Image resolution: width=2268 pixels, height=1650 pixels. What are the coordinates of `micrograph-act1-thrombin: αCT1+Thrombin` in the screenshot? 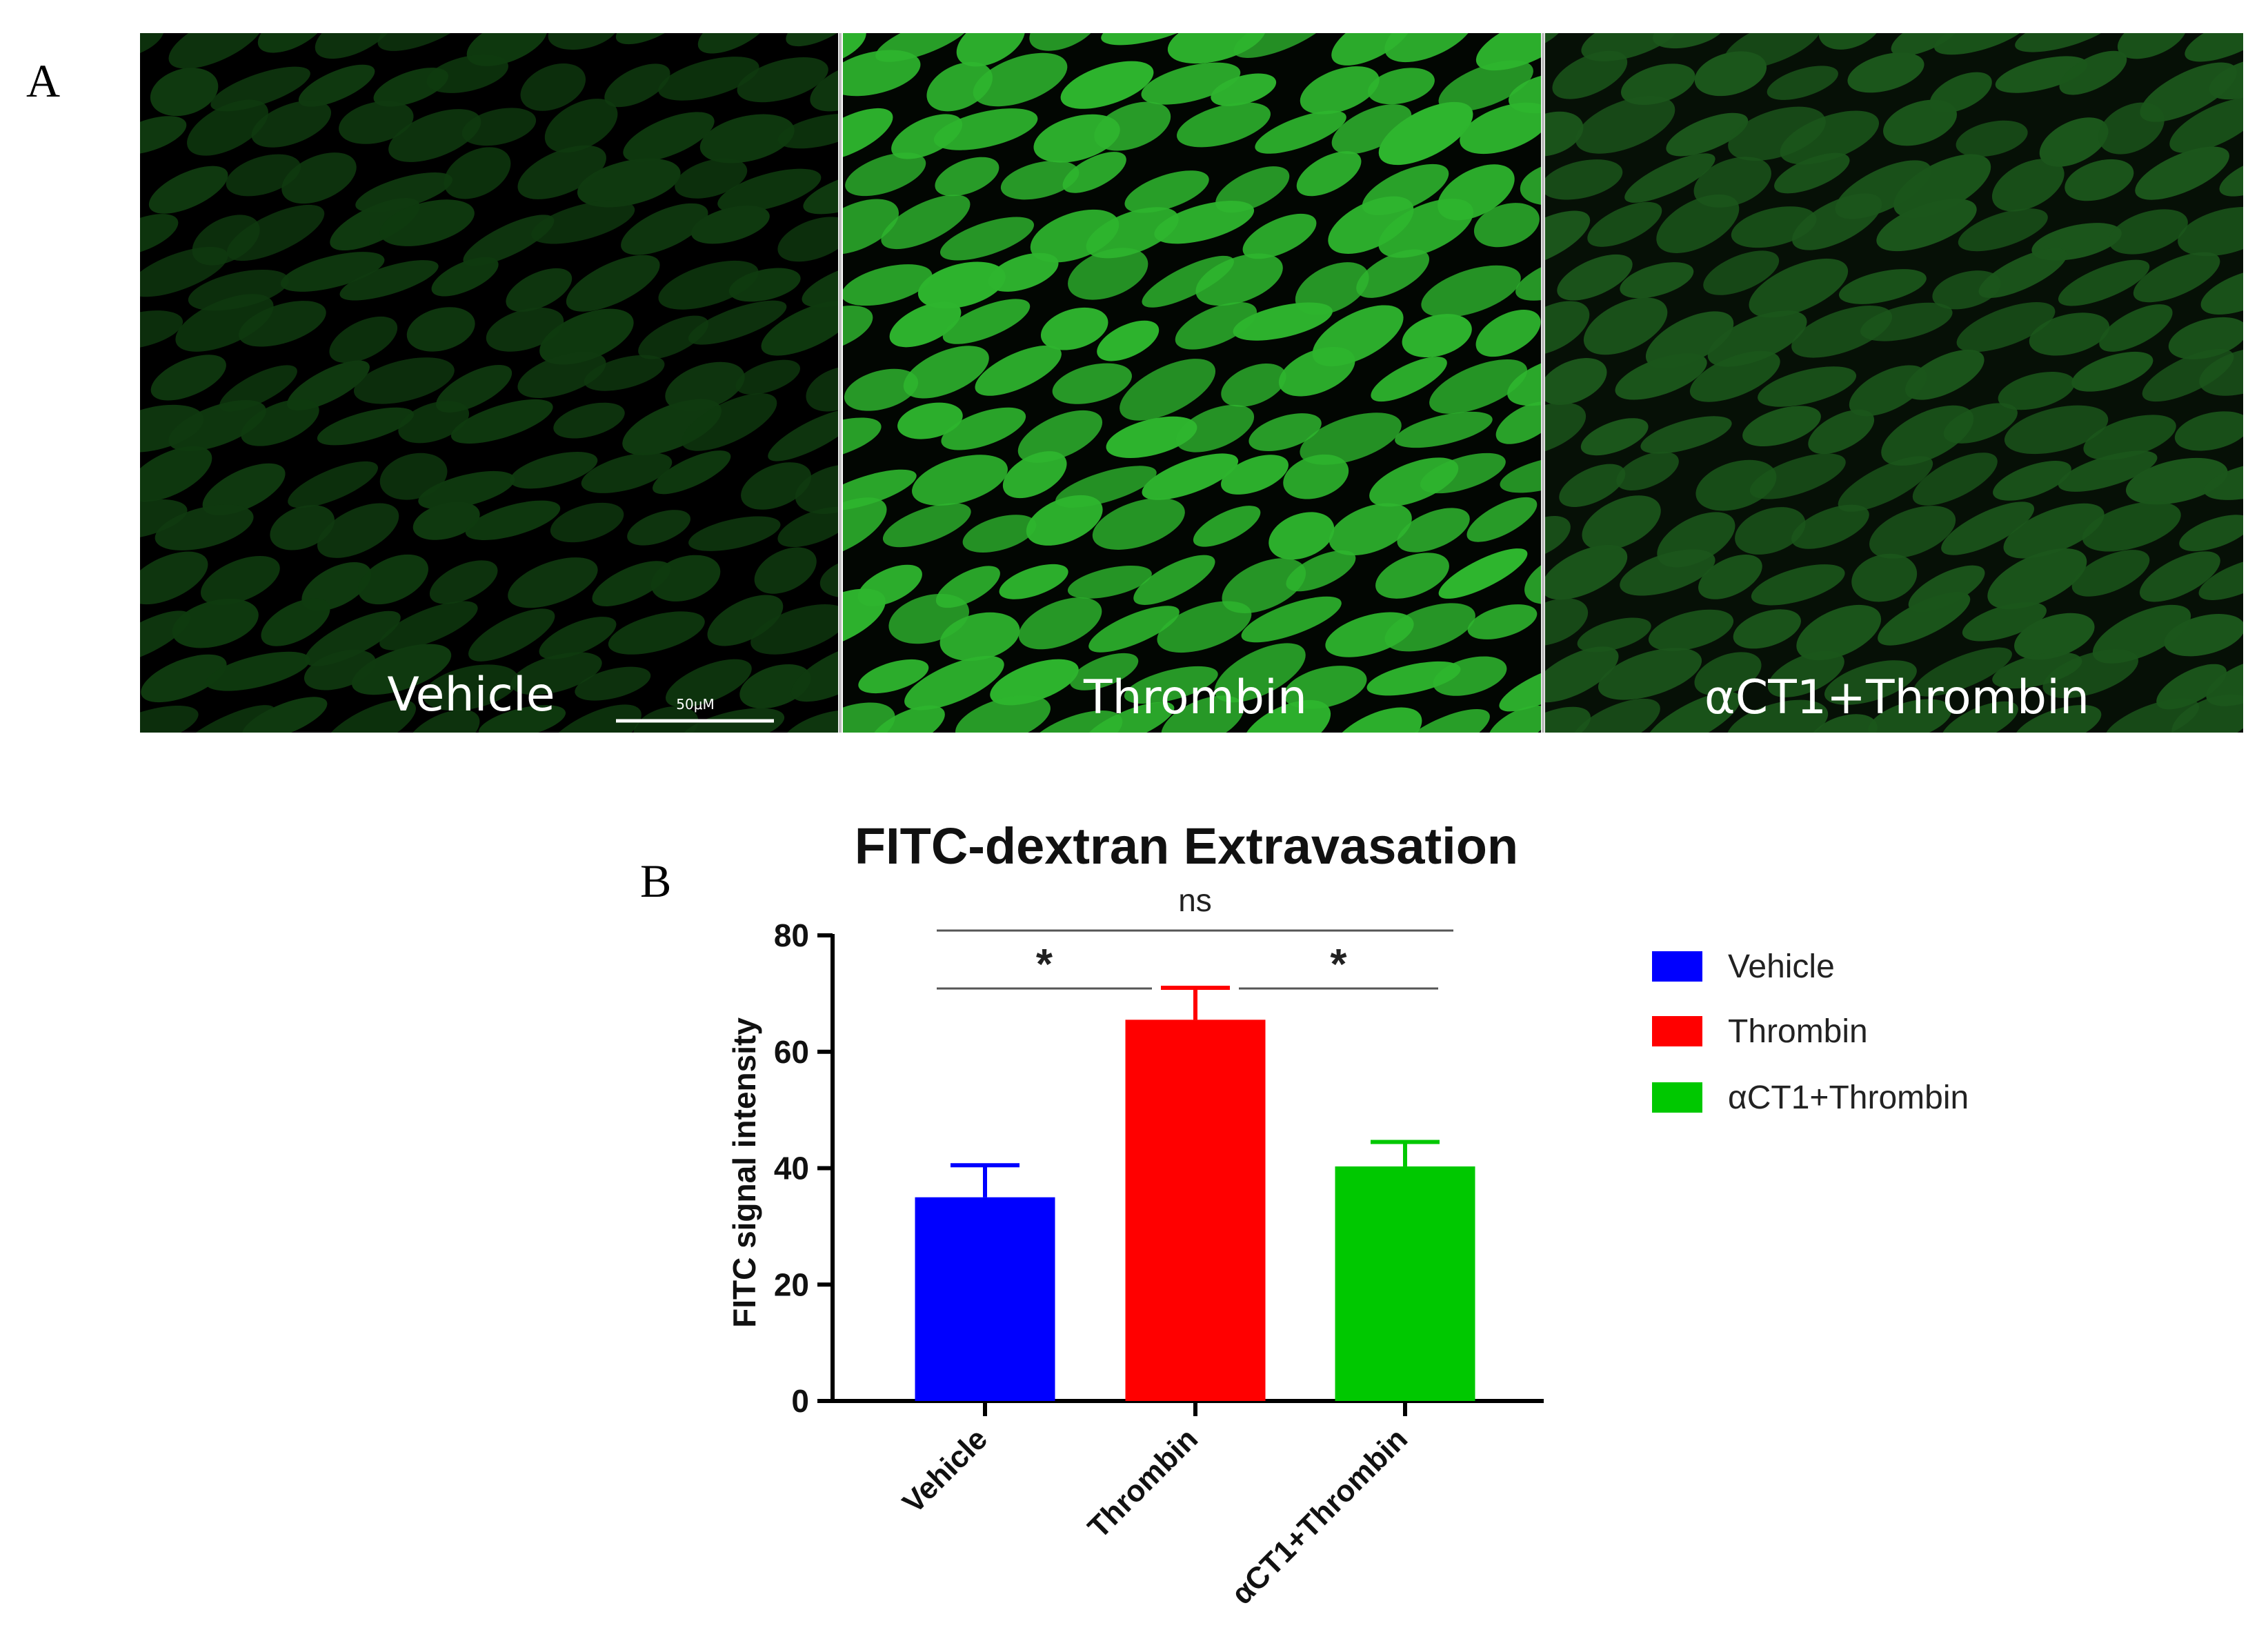 It's located at (1894, 383).